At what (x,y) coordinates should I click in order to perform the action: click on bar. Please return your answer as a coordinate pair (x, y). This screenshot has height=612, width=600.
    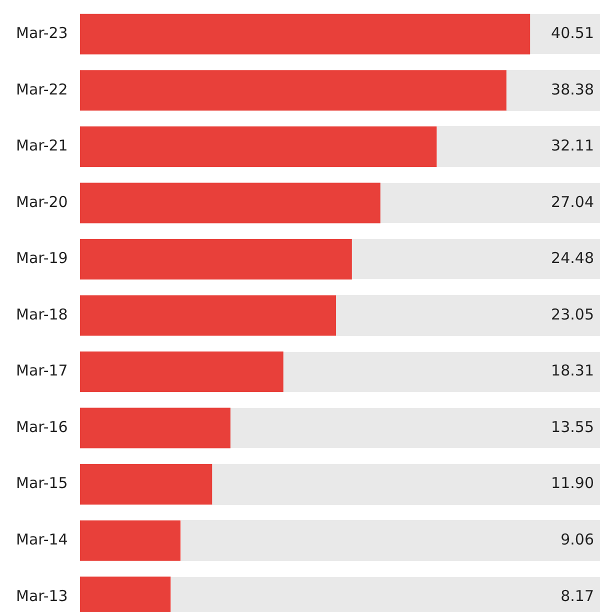
    Looking at the image, I should click on (130, 540).